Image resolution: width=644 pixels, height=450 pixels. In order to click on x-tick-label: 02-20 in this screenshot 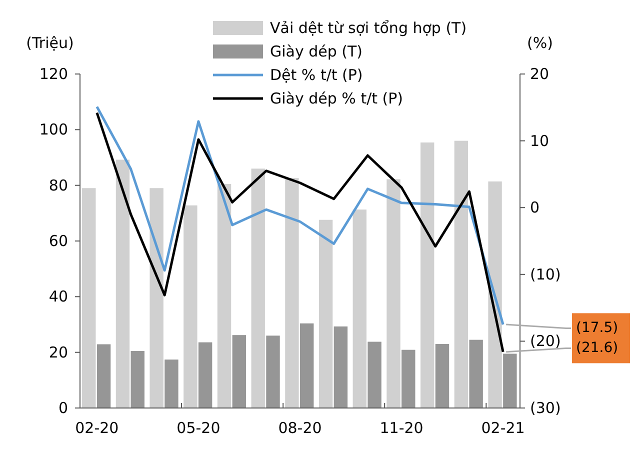, I will do `click(97, 428)`.